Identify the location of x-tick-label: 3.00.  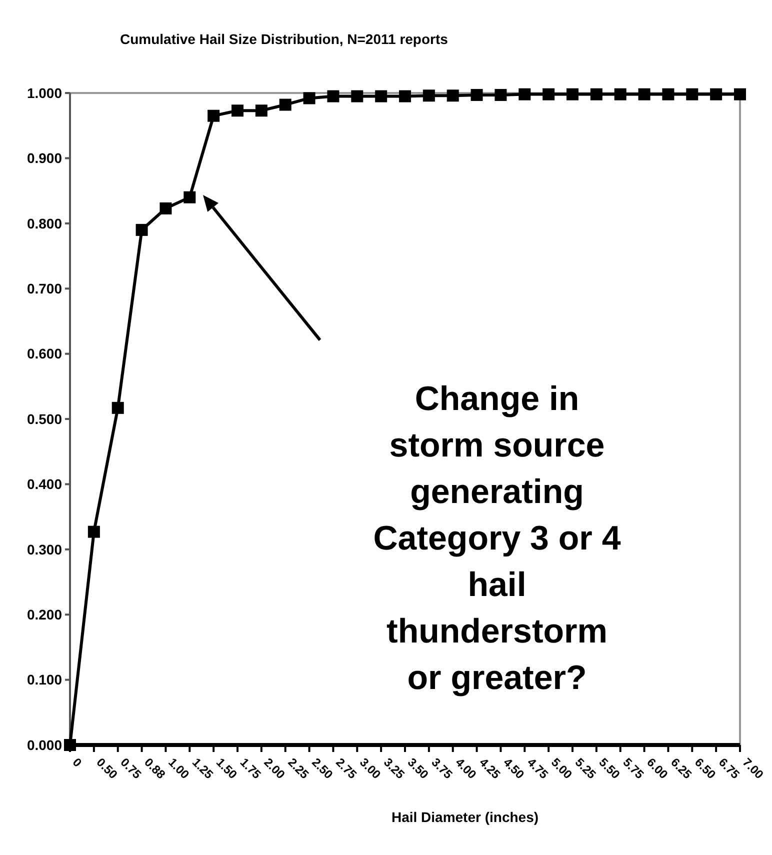
(370, 768).